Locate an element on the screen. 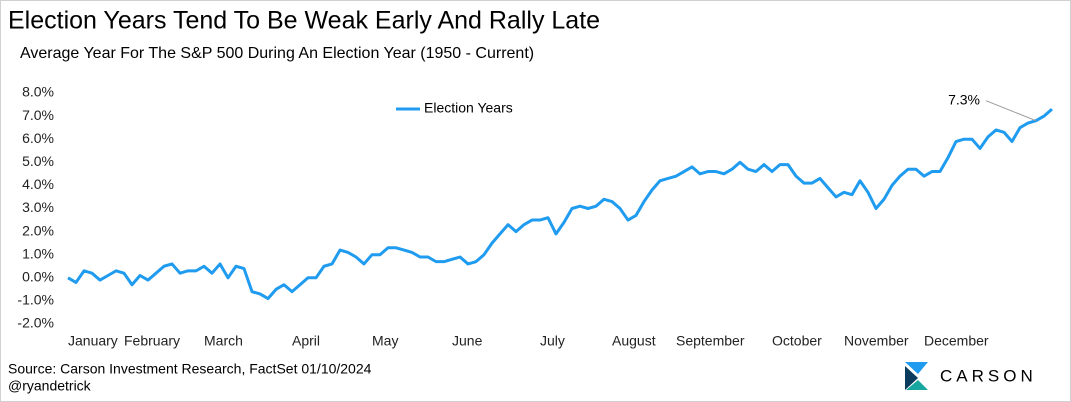 The image size is (1071, 402). x-tick-label: April is located at coordinates (306, 341).